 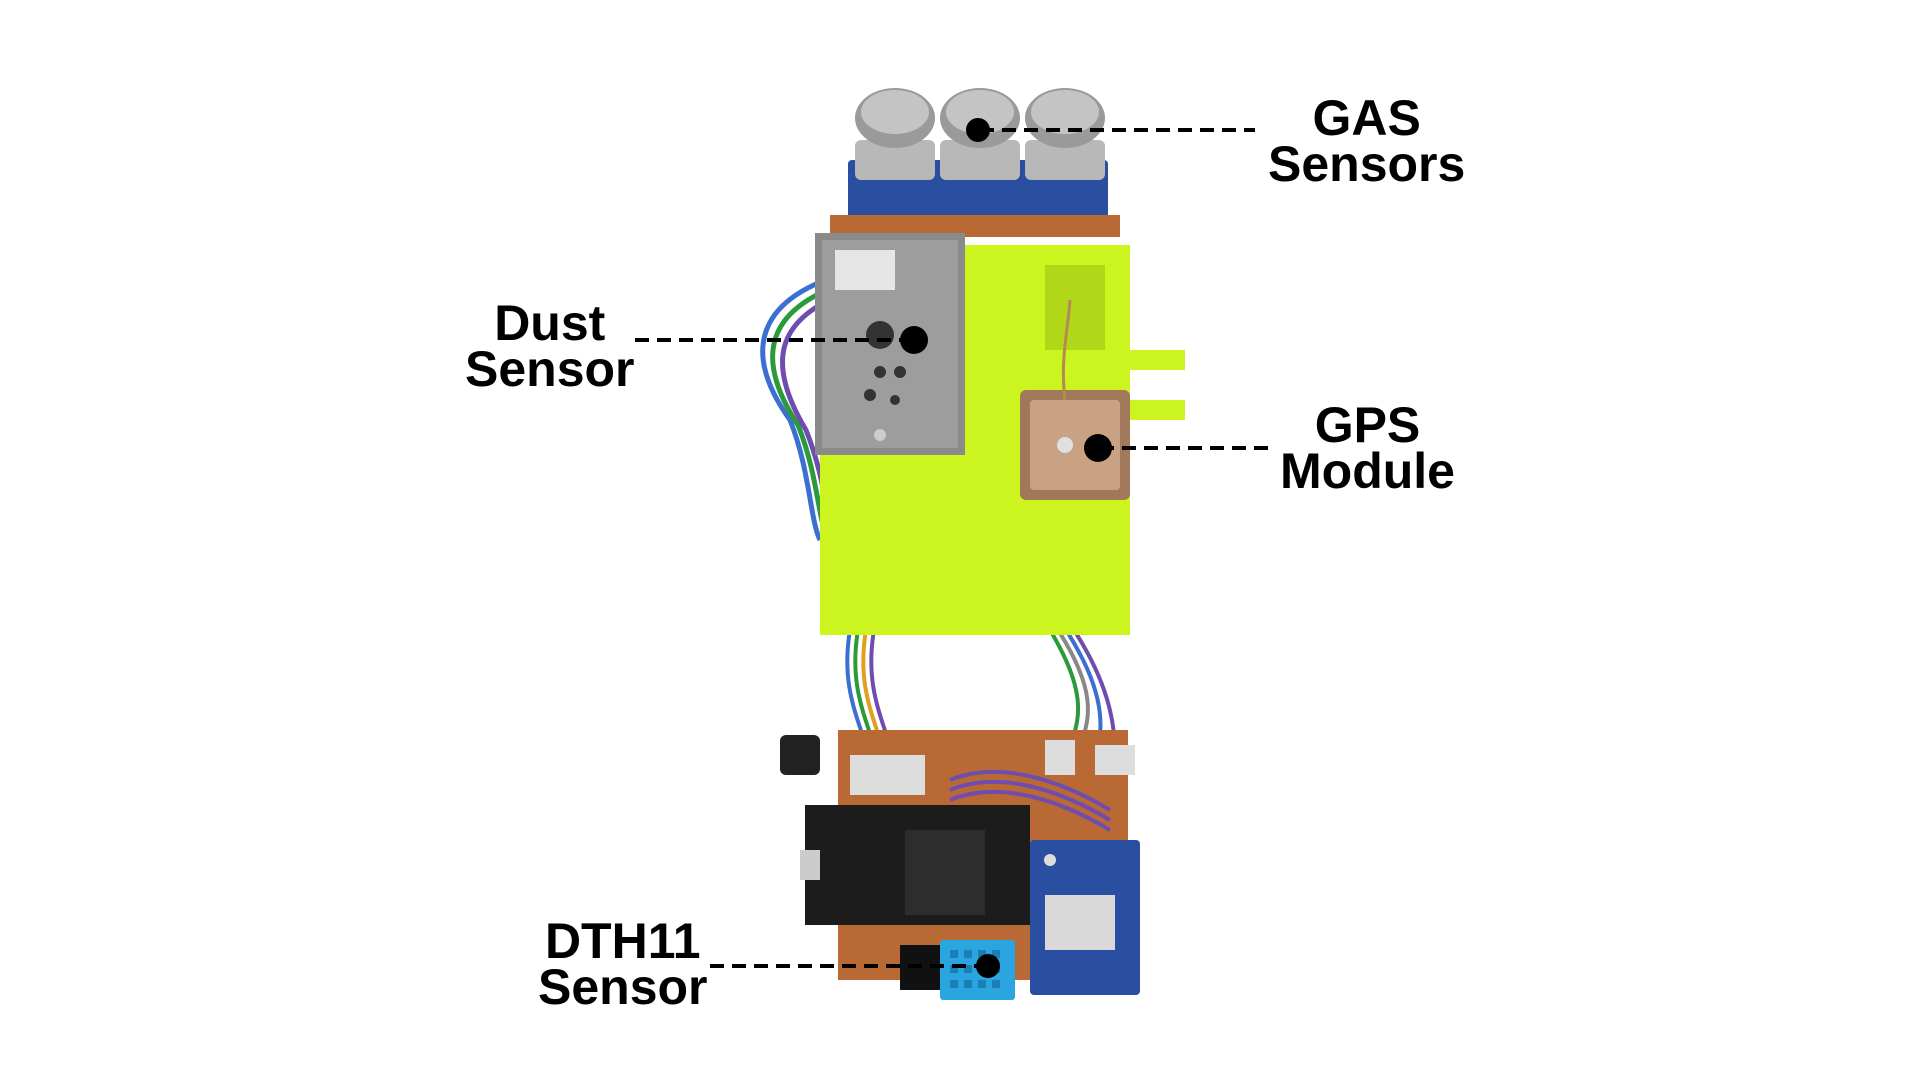 What do you see at coordinates (992, 767) in the screenshot?
I see `header-pins` at bounding box center [992, 767].